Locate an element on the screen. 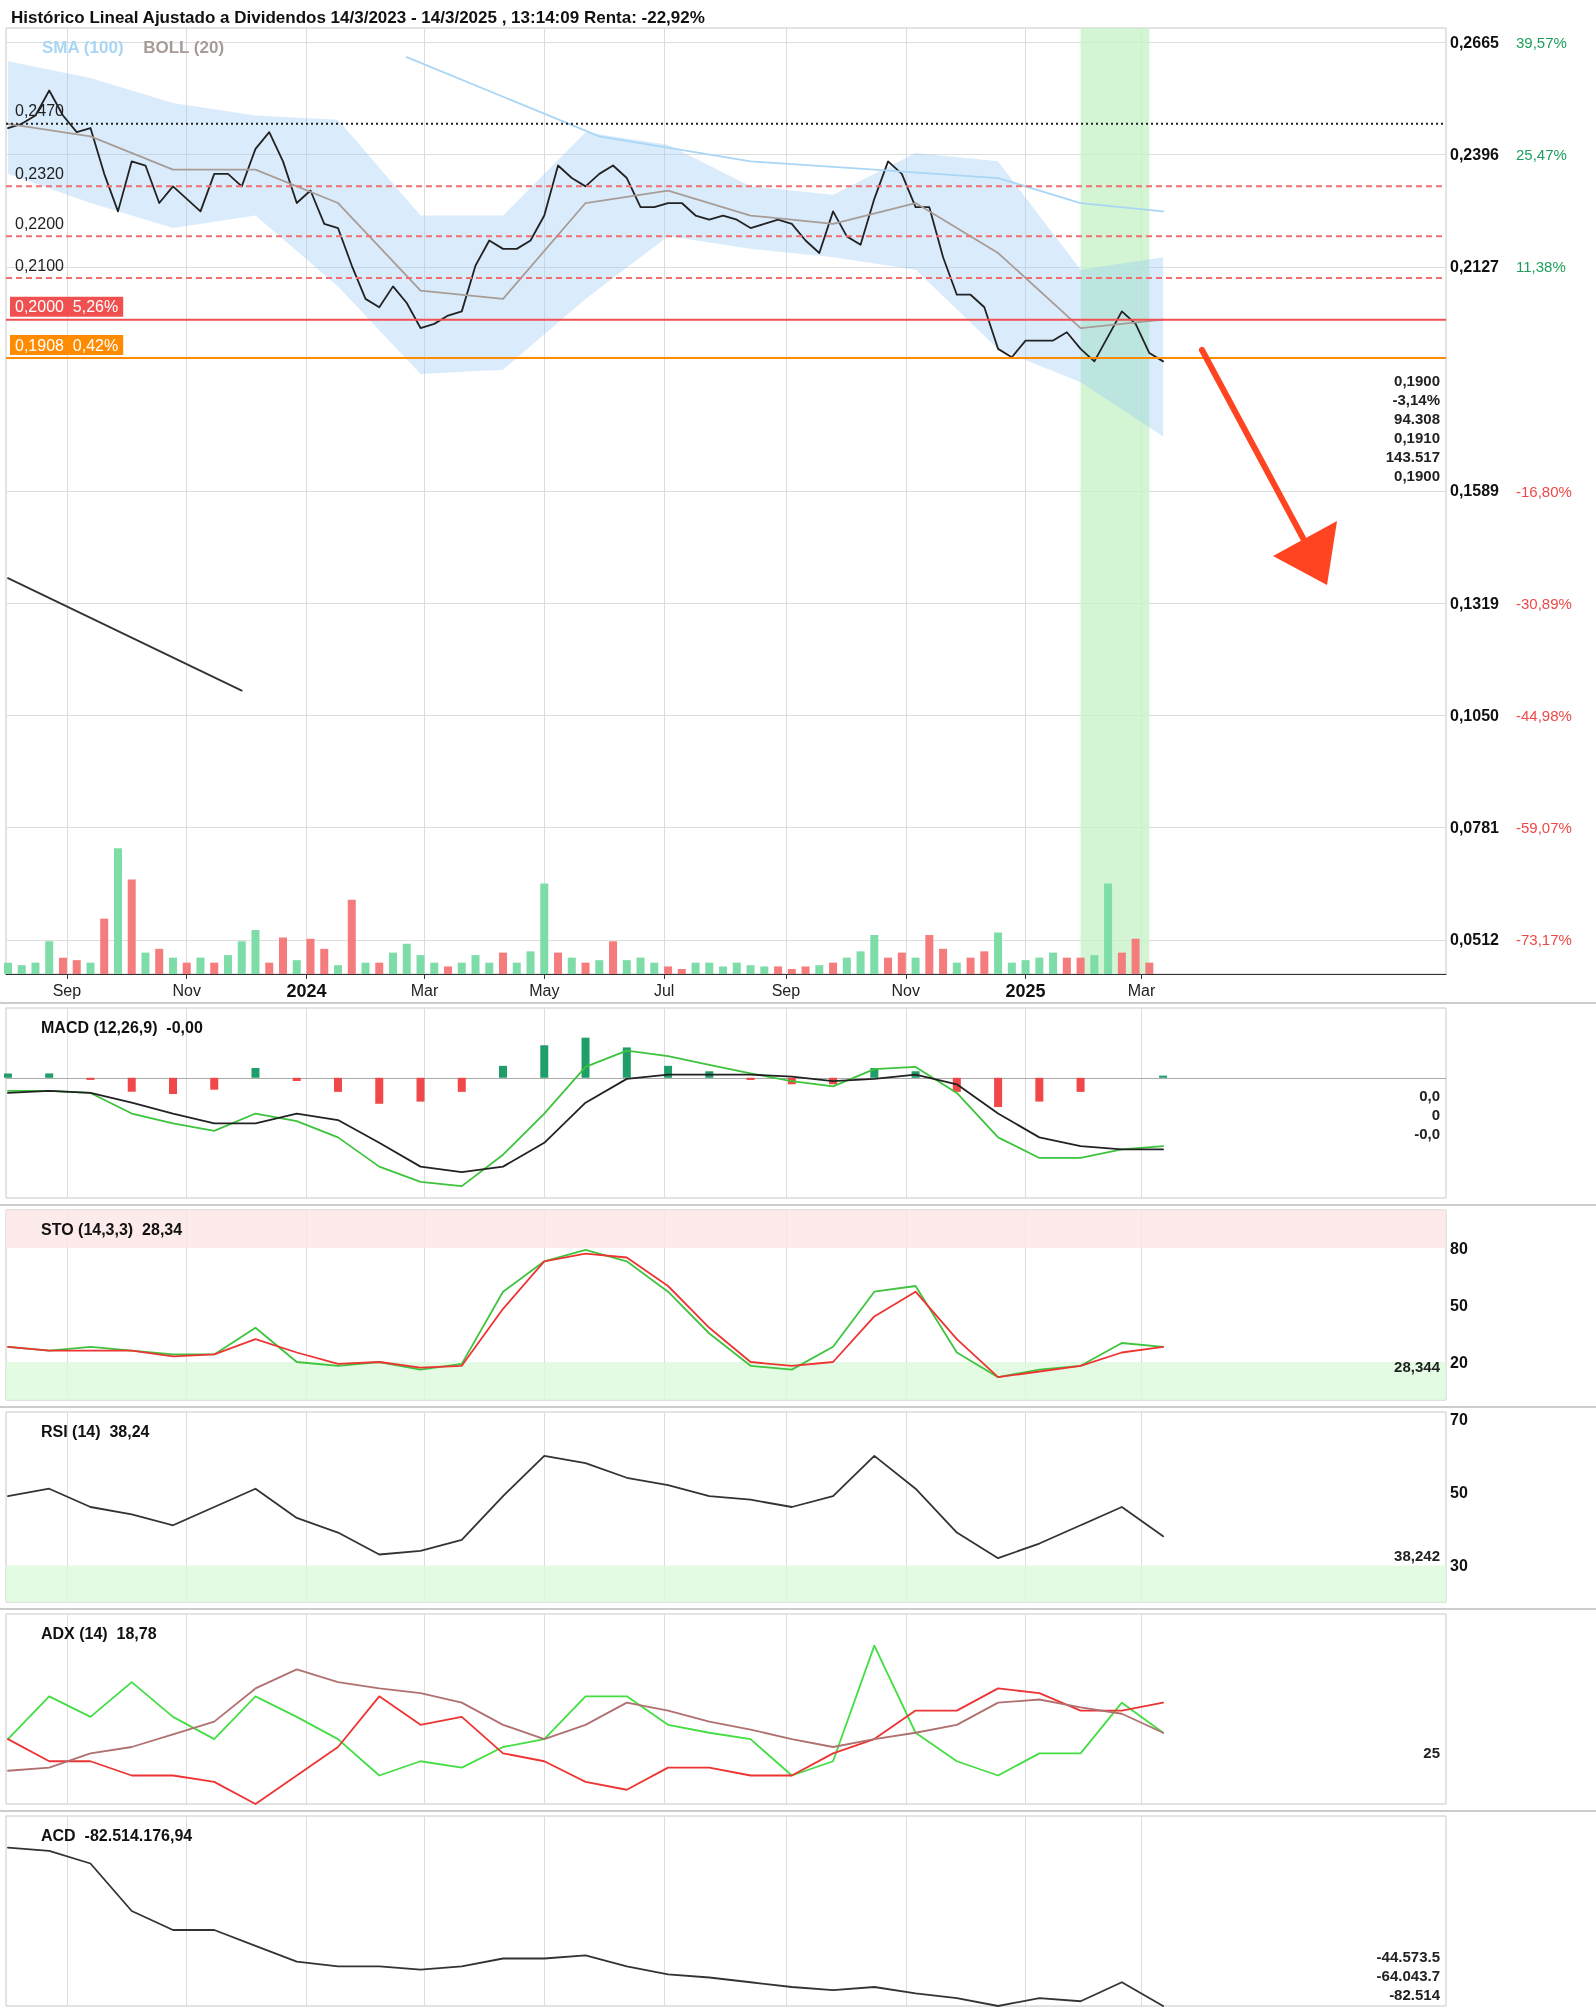 The width and height of the screenshot is (1596, 2016). chart-title: ACD -82.514.176,94 is located at coordinates (117, 1835).